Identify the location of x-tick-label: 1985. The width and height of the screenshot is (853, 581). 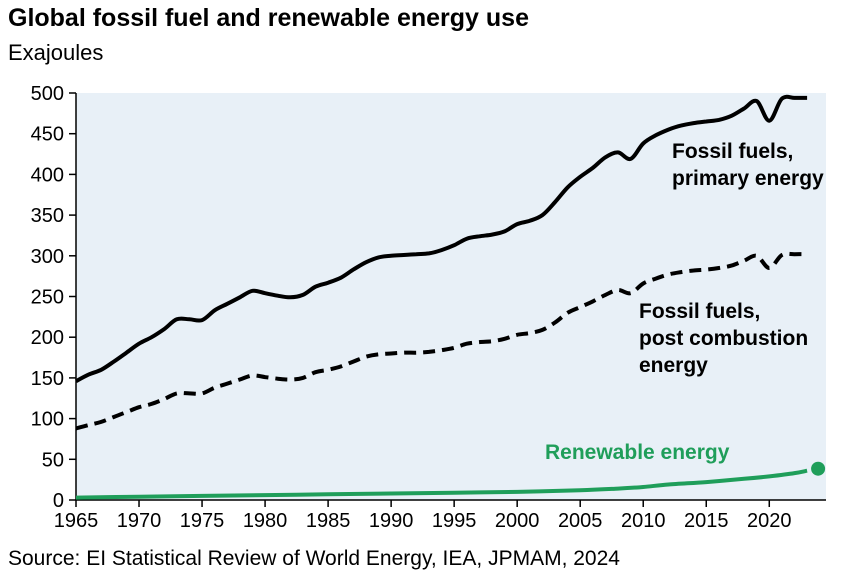
(328, 521).